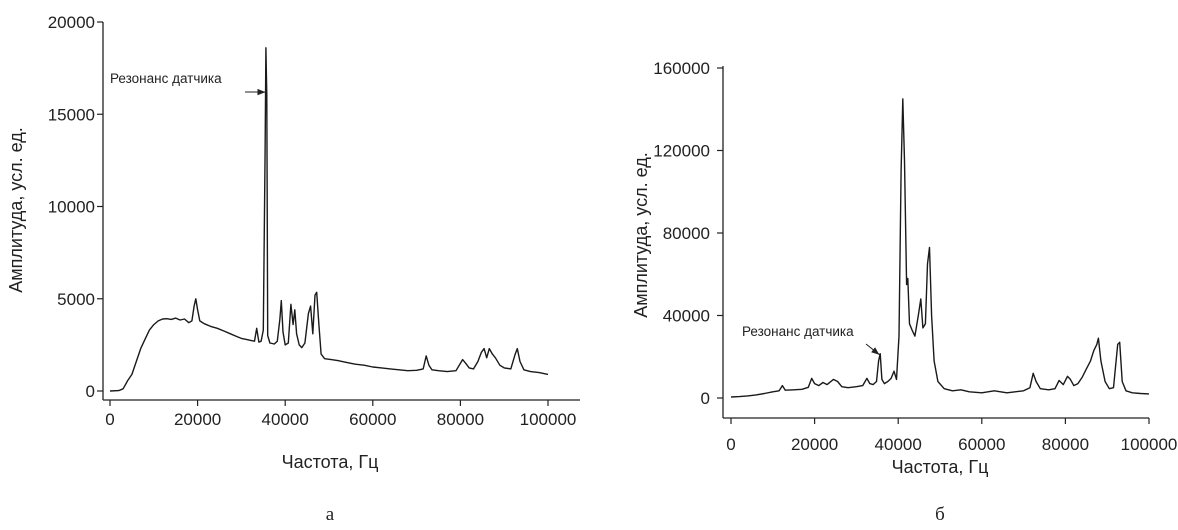 This screenshot has height=530, width=1178. I want to click on y-tick-label: 120000, so click(681, 151).